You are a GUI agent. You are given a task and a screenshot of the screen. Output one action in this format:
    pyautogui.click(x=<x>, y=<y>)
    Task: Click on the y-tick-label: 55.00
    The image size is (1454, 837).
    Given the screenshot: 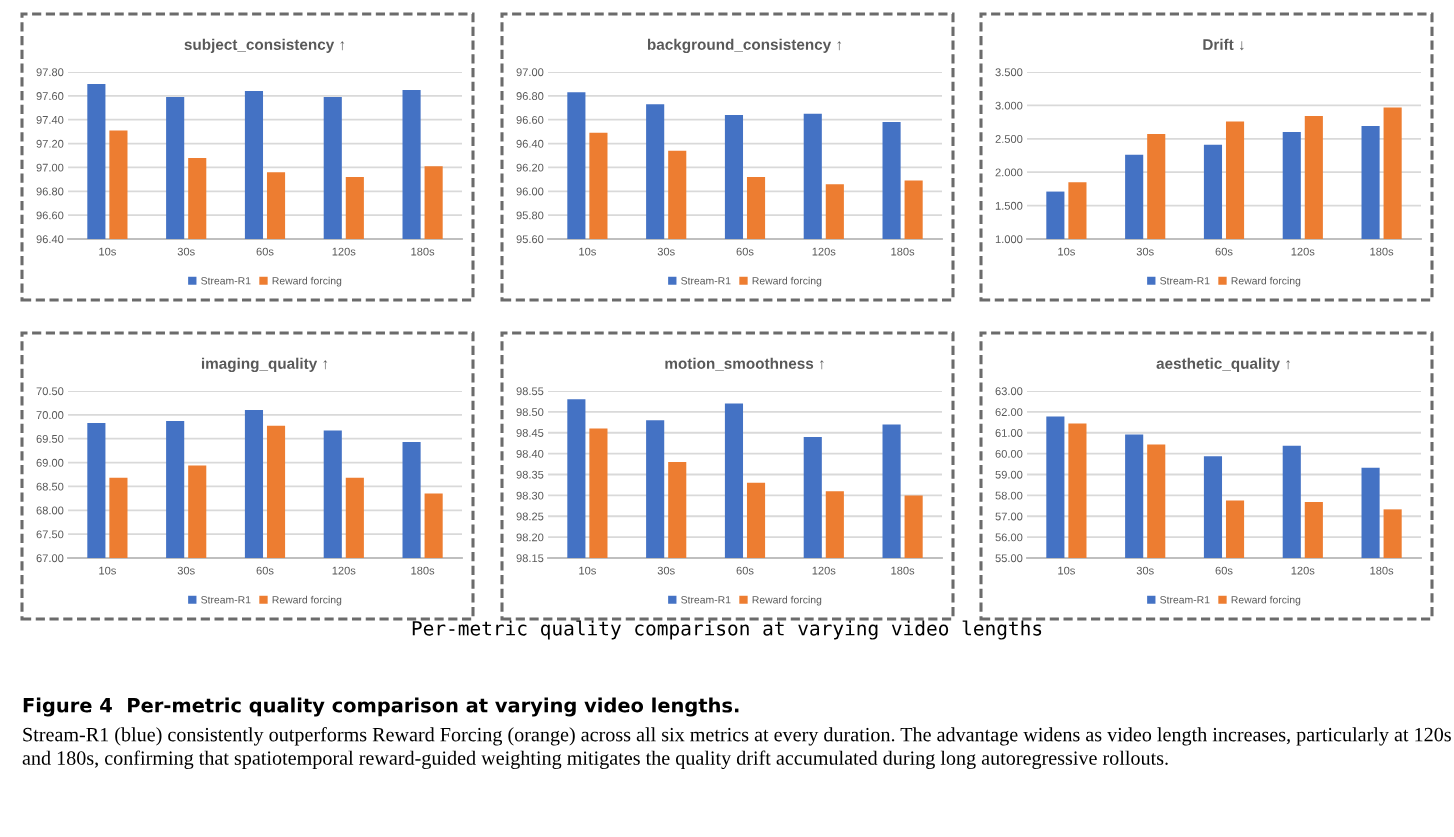 What is the action you would take?
    pyautogui.click(x=1009, y=558)
    